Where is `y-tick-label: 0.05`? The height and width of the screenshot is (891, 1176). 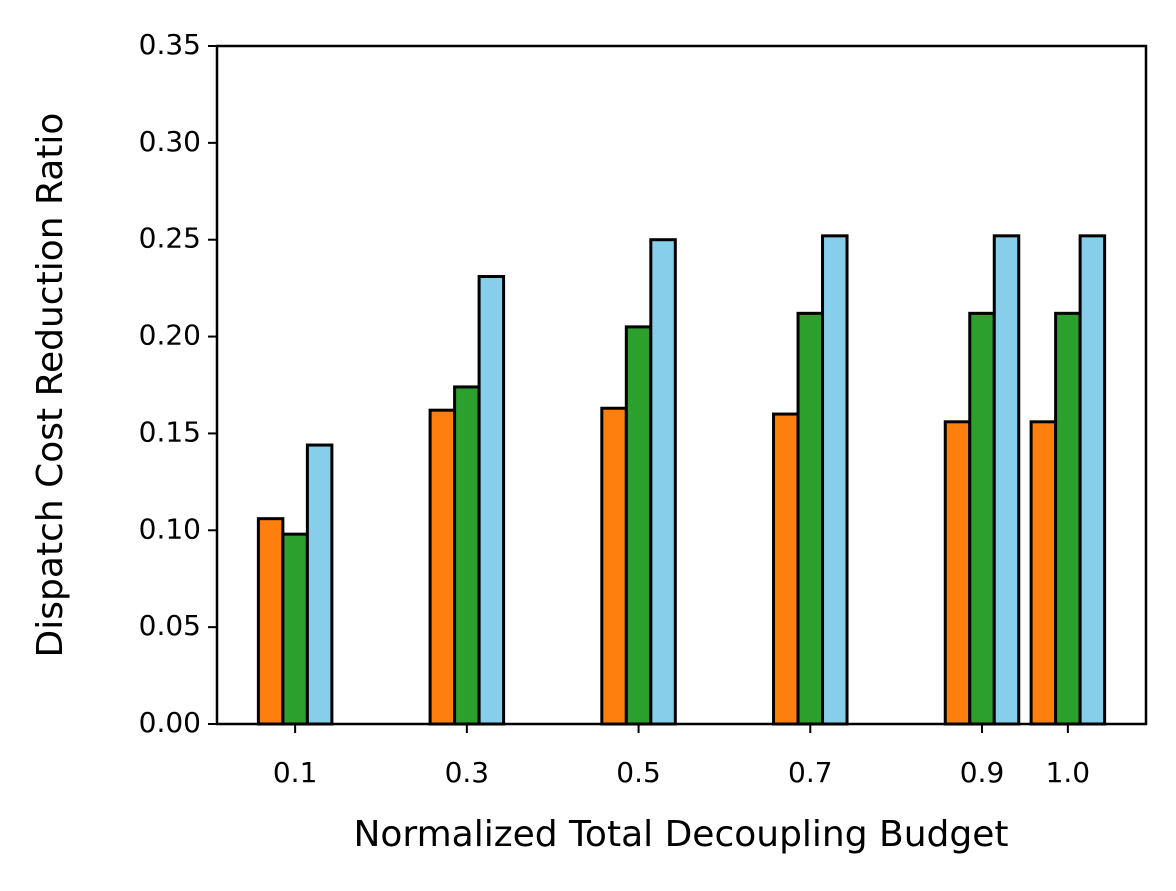 y-tick-label: 0.05 is located at coordinates (170, 625).